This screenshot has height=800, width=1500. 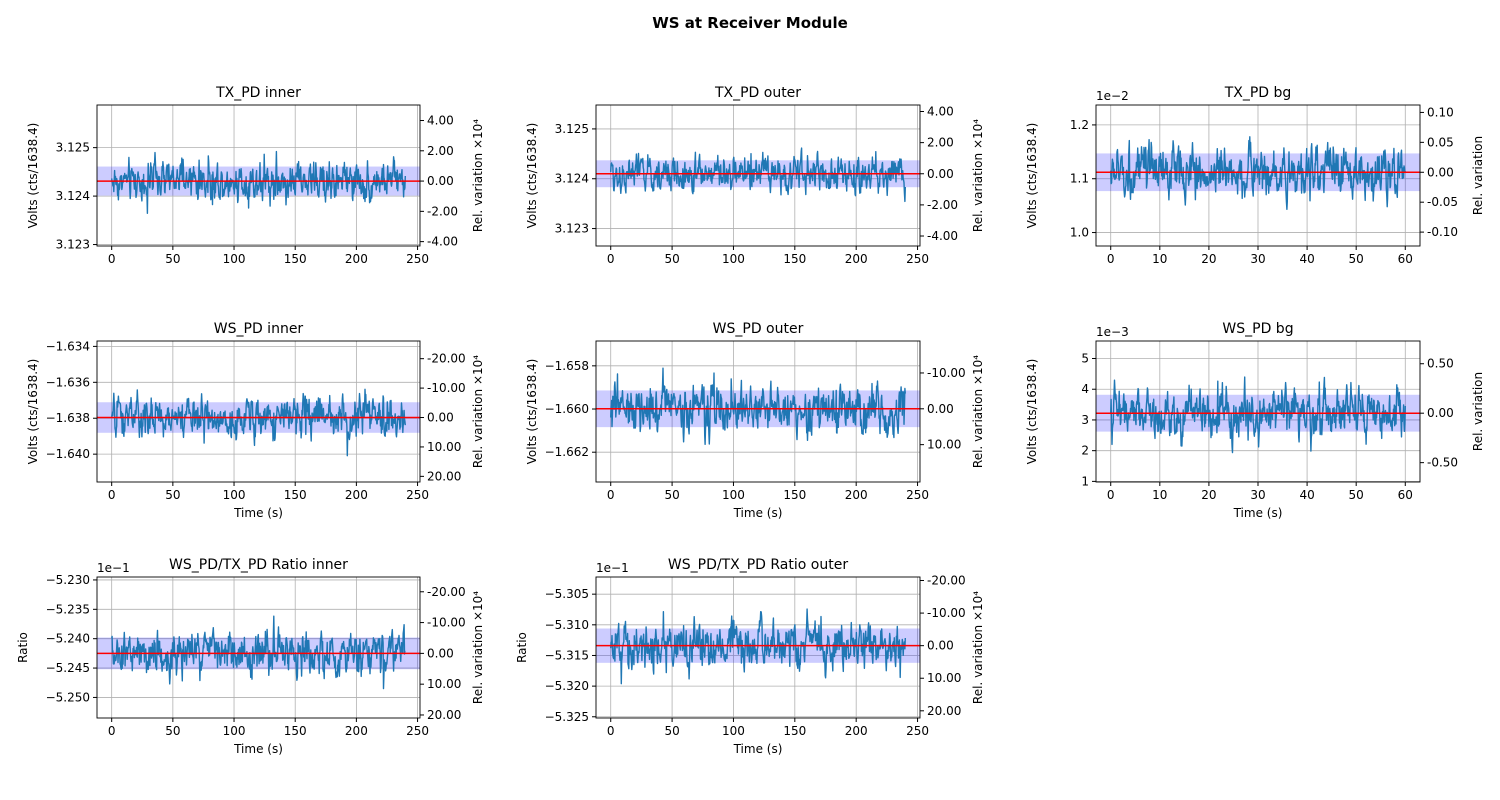 I want to click on y-tick-label: 5, so click(x=1085, y=359).